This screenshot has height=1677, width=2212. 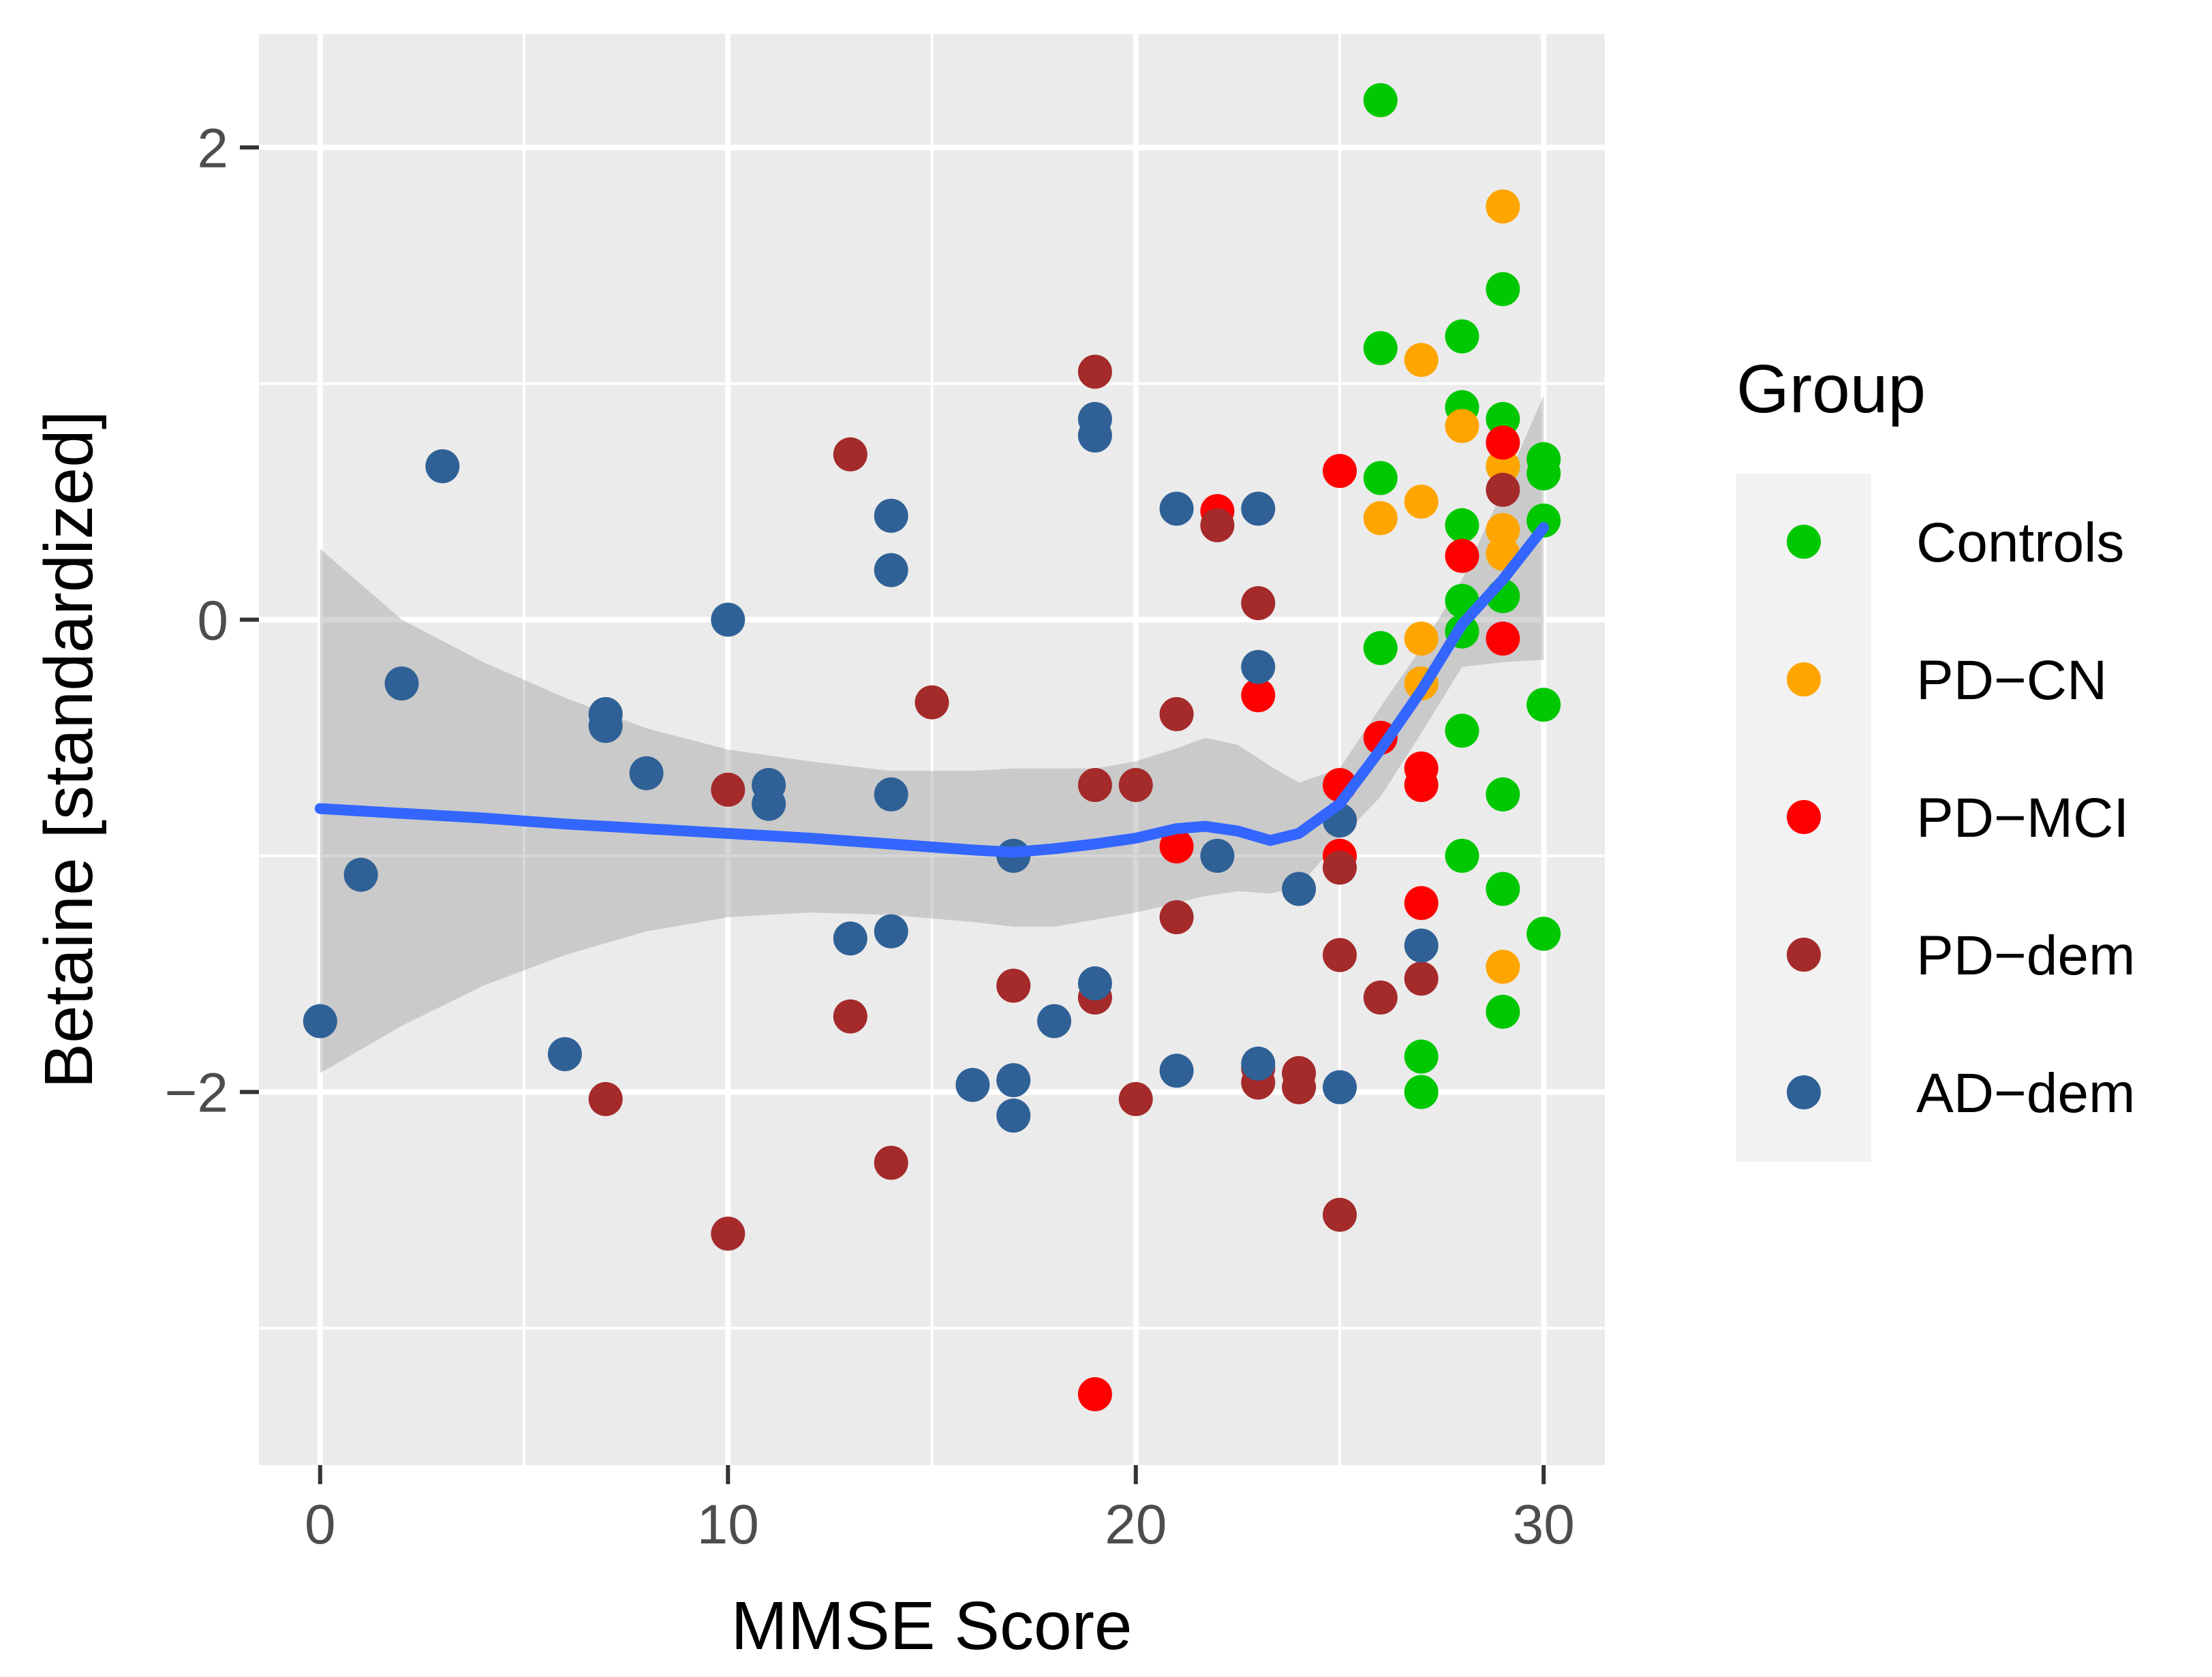 I want to click on y-tick-label--2: −2, so click(x=197, y=1093).